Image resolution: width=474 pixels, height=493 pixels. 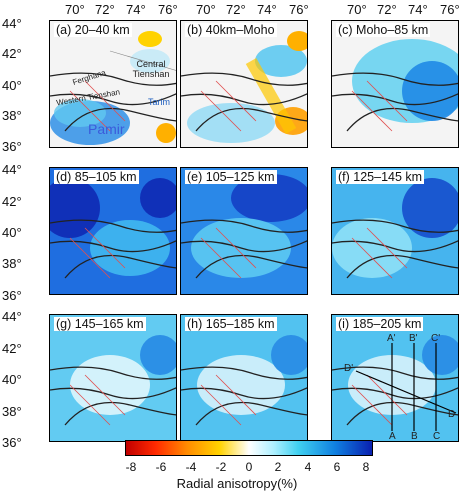 What do you see at coordinates (237, 483) in the screenshot?
I see `colorbar-title: Radial anisotropy(%)` at bounding box center [237, 483].